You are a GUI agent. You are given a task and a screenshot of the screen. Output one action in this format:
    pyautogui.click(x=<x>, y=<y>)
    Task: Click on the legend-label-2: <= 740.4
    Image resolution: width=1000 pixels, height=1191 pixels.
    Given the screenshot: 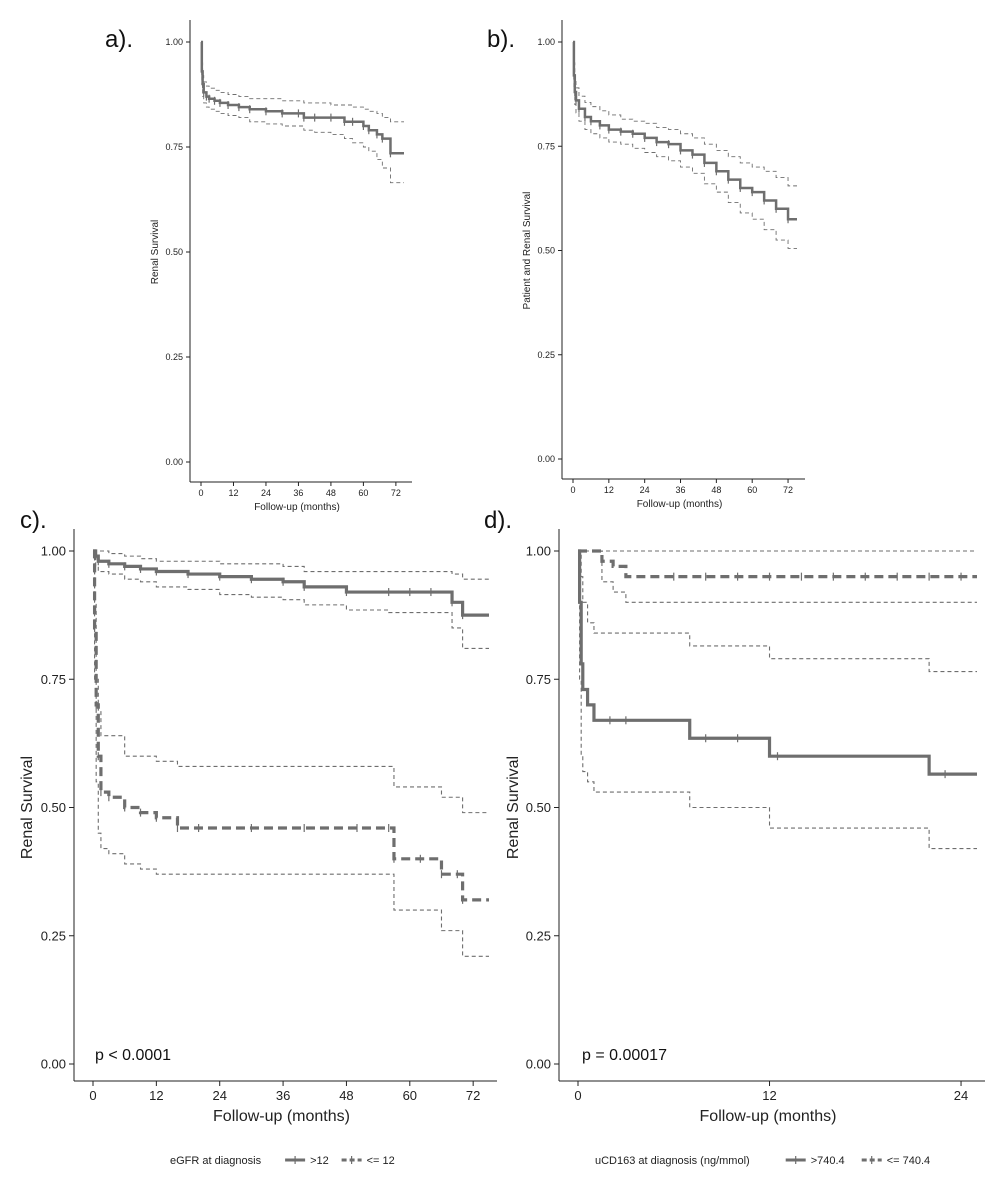 What is the action you would take?
    pyautogui.click(x=908, y=1161)
    